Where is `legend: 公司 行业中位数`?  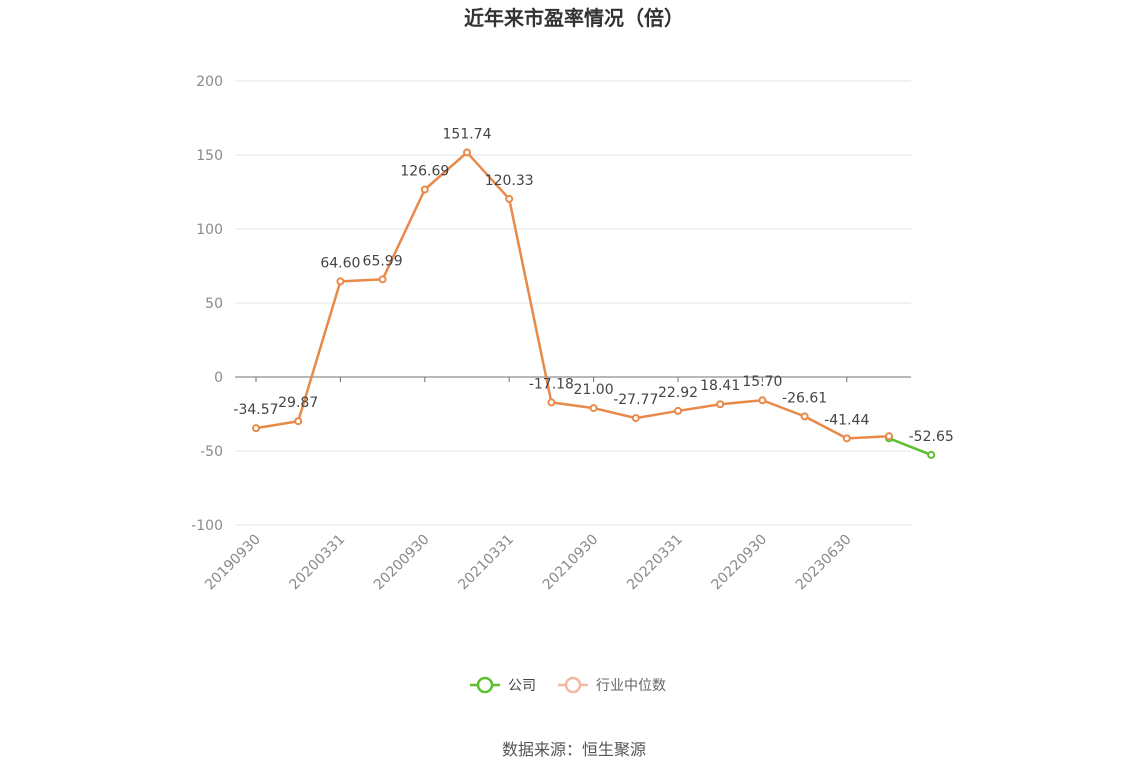
legend: 公司 行业中位数 is located at coordinates (568, 685).